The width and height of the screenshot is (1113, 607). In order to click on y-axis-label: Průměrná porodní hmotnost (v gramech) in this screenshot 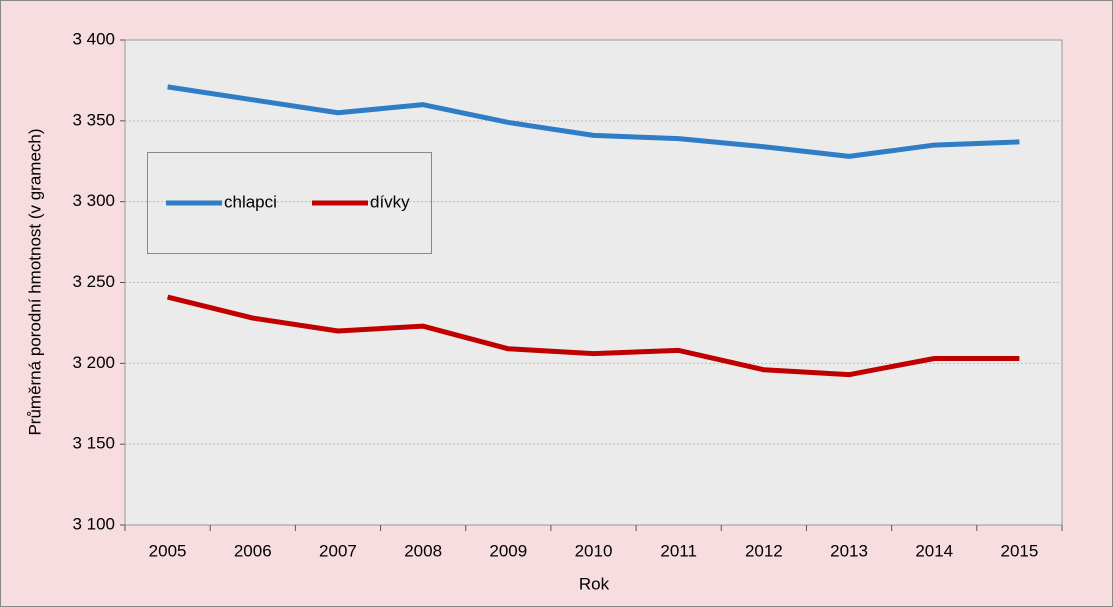, I will do `click(34, 281)`.